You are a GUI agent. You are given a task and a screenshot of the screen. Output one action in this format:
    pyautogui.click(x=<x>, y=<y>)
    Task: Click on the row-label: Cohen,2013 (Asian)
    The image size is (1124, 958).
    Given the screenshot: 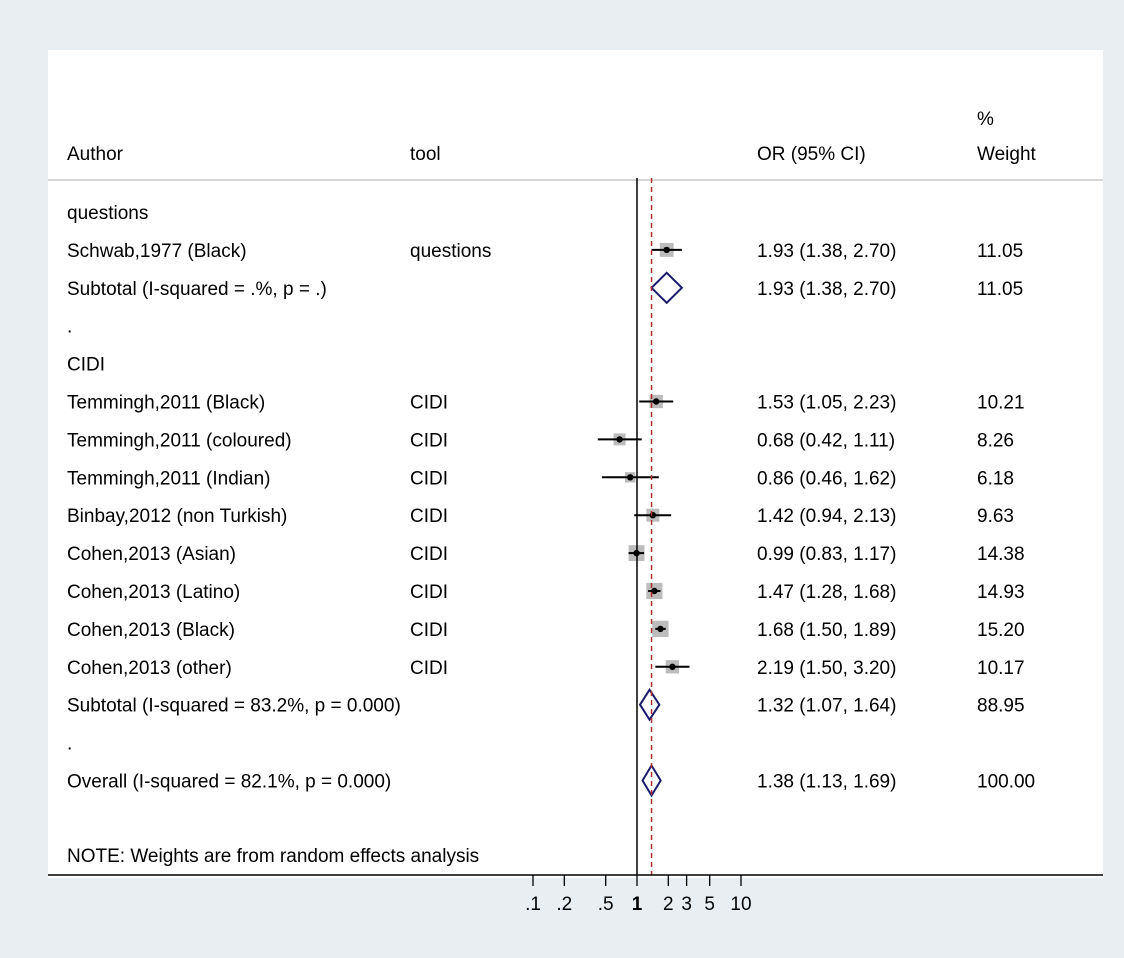 What is the action you would take?
    pyautogui.click(x=151, y=554)
    